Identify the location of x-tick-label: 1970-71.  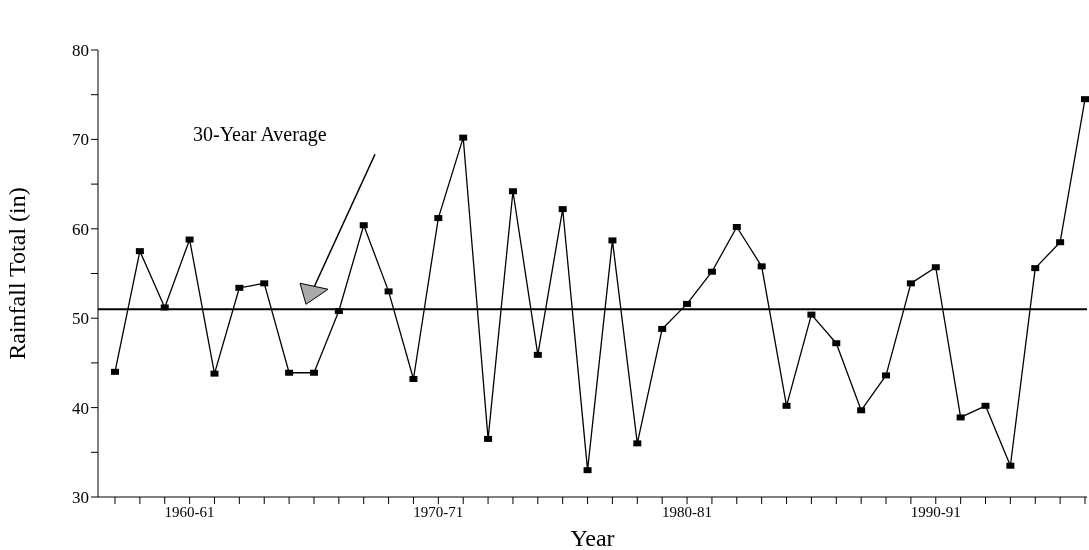
(438, 511).